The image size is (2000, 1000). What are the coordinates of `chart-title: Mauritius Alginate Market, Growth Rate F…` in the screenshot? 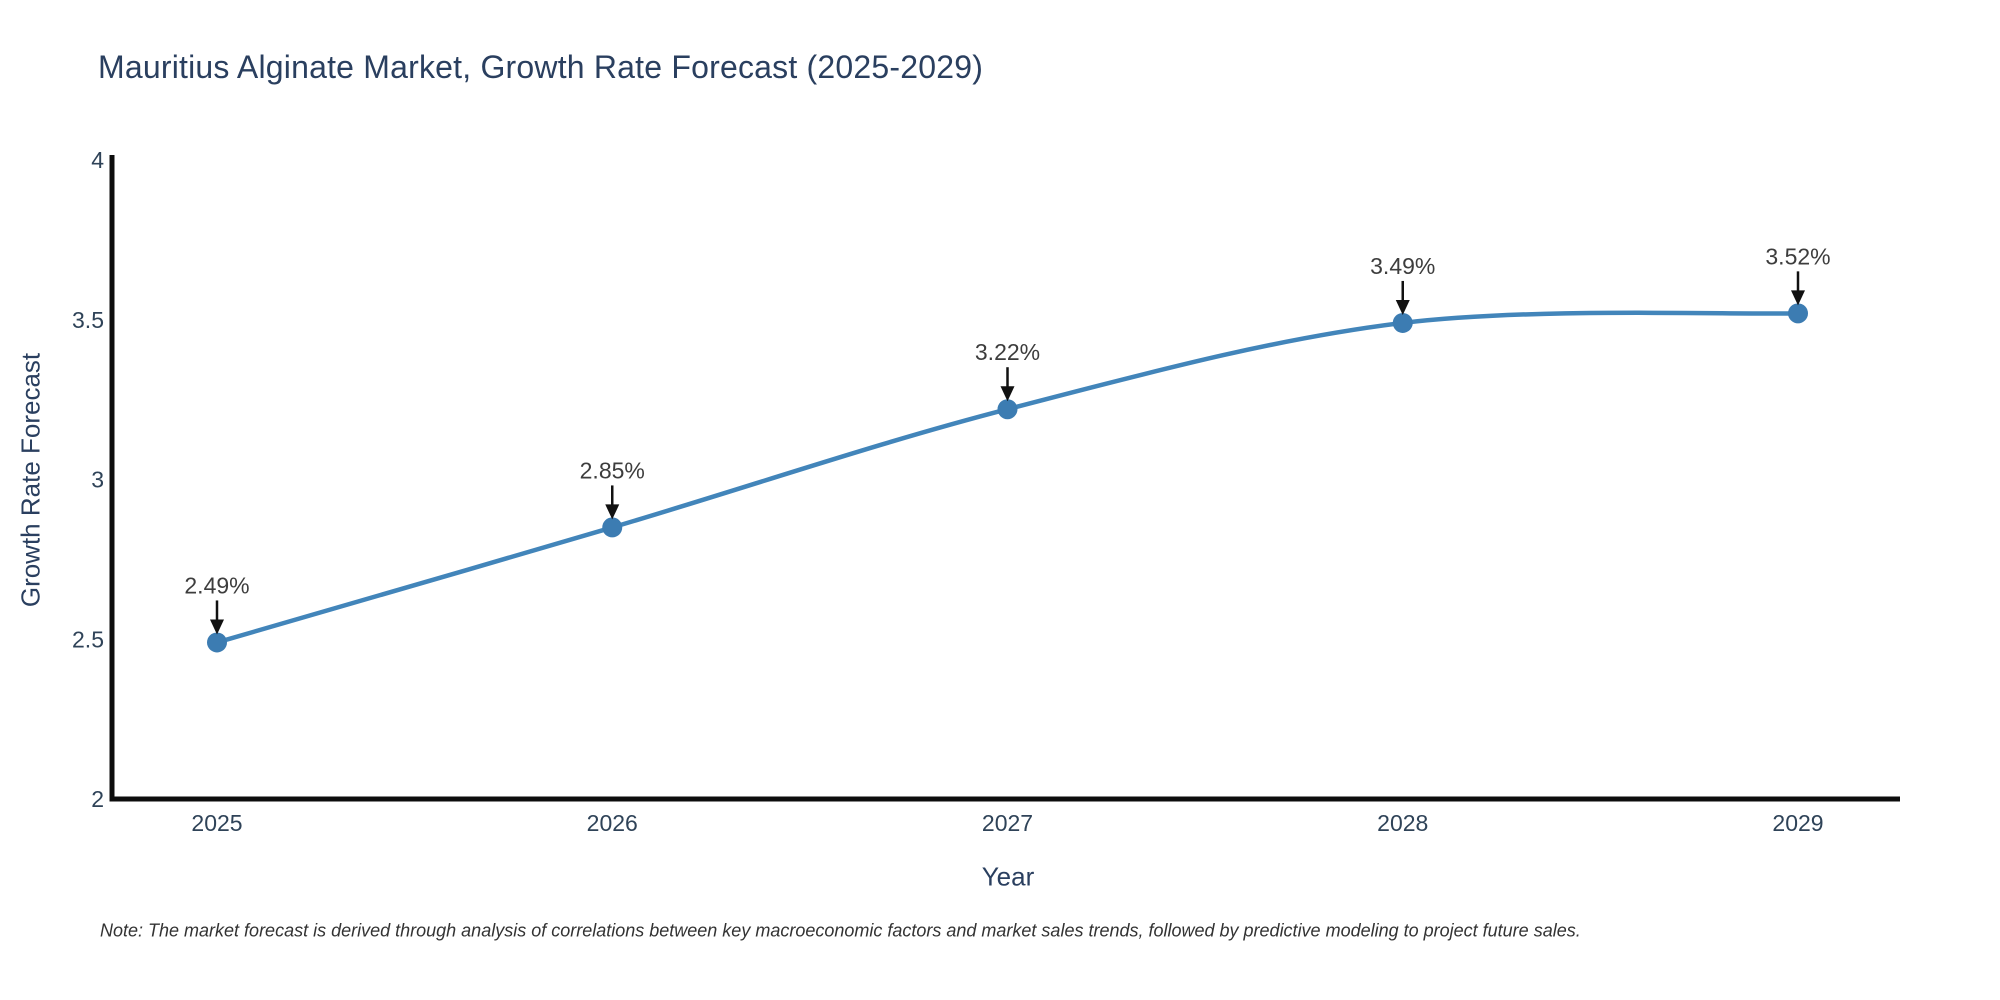 It's located at (541, 67).